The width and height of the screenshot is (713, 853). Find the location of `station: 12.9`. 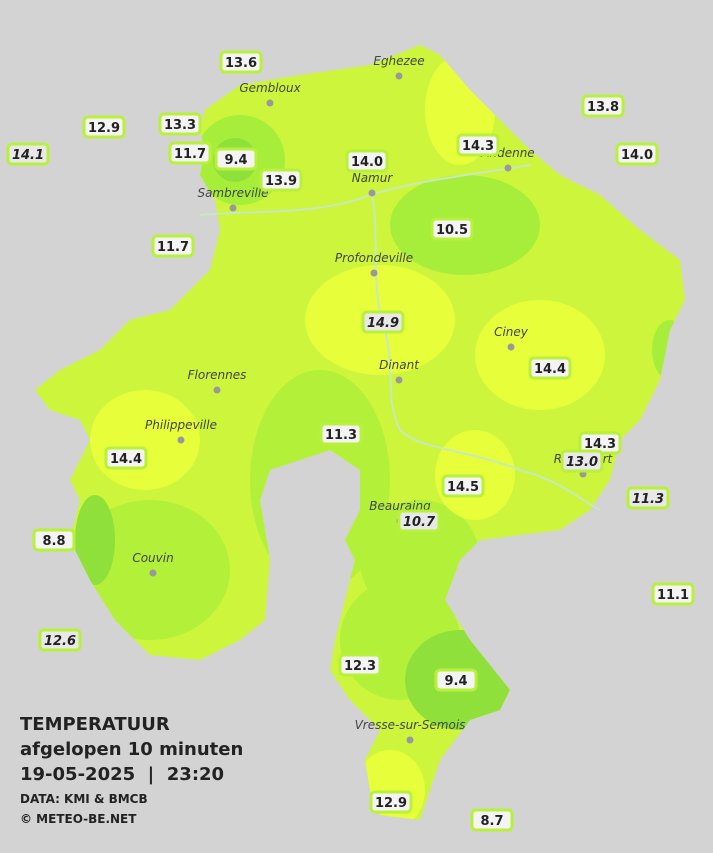

station: 12.9 is located at coordinates (104, 127).